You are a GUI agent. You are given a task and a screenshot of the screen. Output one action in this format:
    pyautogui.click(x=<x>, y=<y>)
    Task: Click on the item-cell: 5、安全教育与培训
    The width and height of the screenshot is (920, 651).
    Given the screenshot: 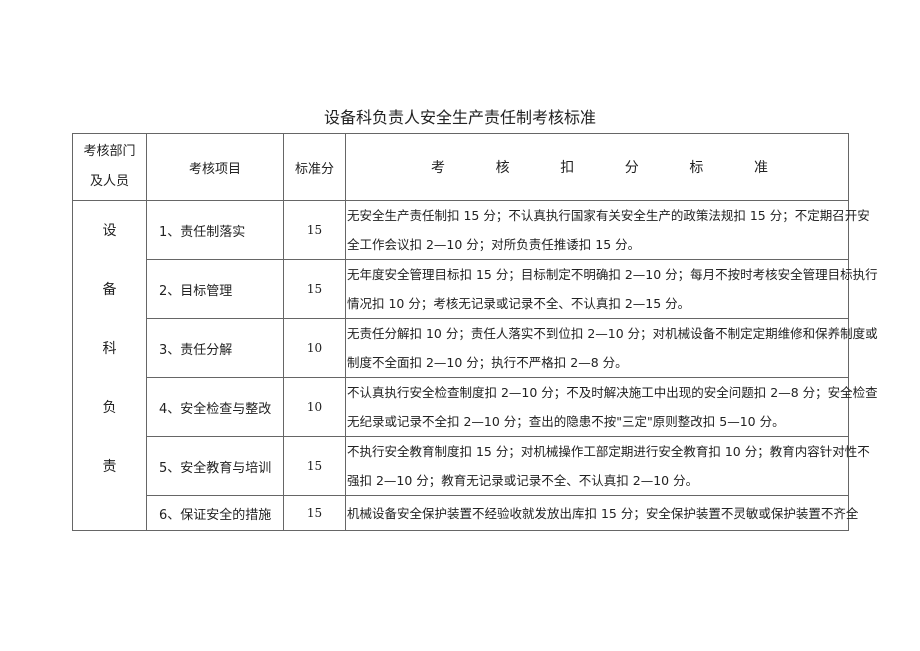 What is the action you would take?
    pyautogui.click(x=215, y=466)
    